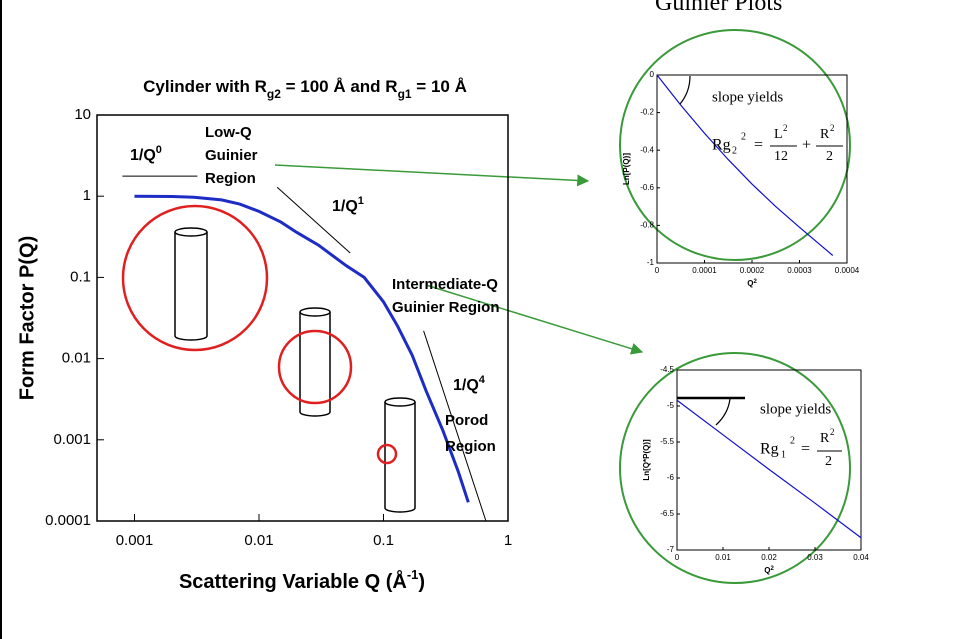  What do you see at coordinates (72, 439) in the screenshot?
I see `y-tick-label: 0.001` at bounding box center [72, 439].